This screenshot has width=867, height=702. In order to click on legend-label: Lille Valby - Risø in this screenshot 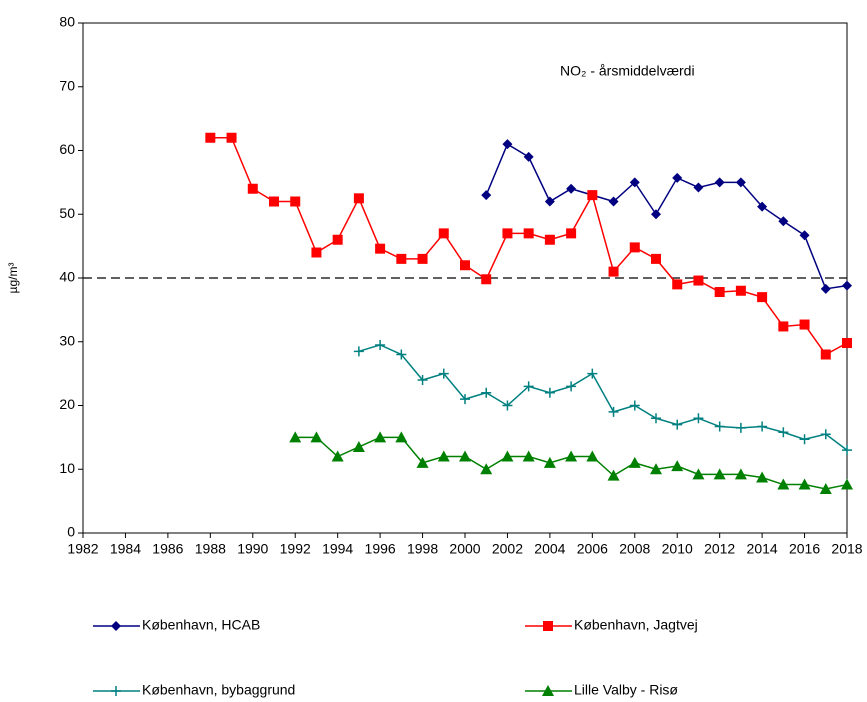, I will do `click(626, 690)`.